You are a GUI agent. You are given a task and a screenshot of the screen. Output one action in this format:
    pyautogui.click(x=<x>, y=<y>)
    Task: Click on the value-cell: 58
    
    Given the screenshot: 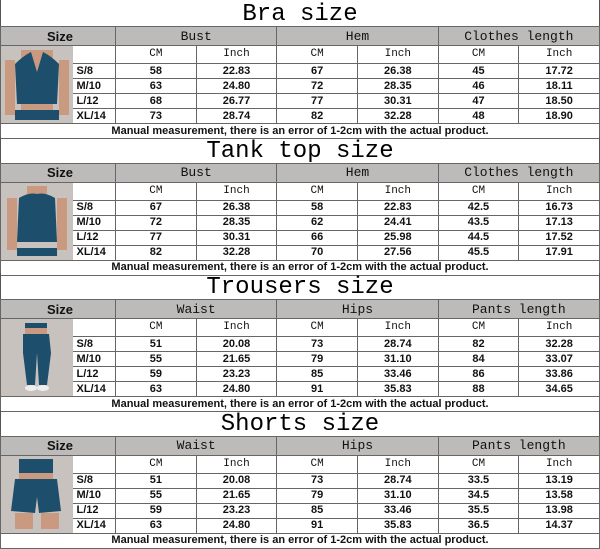 What is the action you would take?
    pyautogui.click(x=317, y=207)
    